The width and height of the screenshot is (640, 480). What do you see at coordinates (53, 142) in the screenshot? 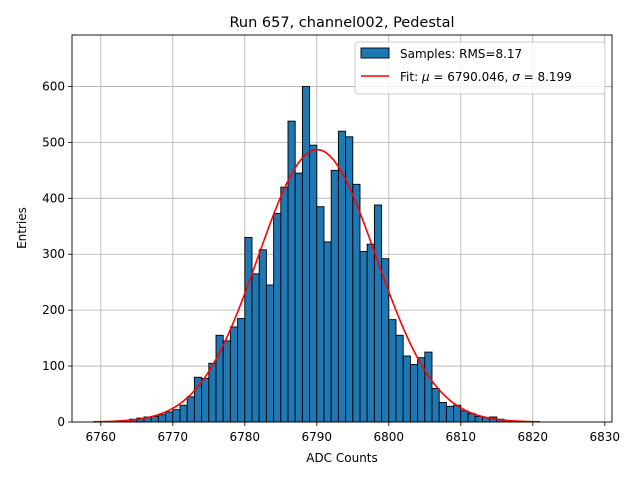
I see `y-tick-label: 500` at bounding box center [53, 142].